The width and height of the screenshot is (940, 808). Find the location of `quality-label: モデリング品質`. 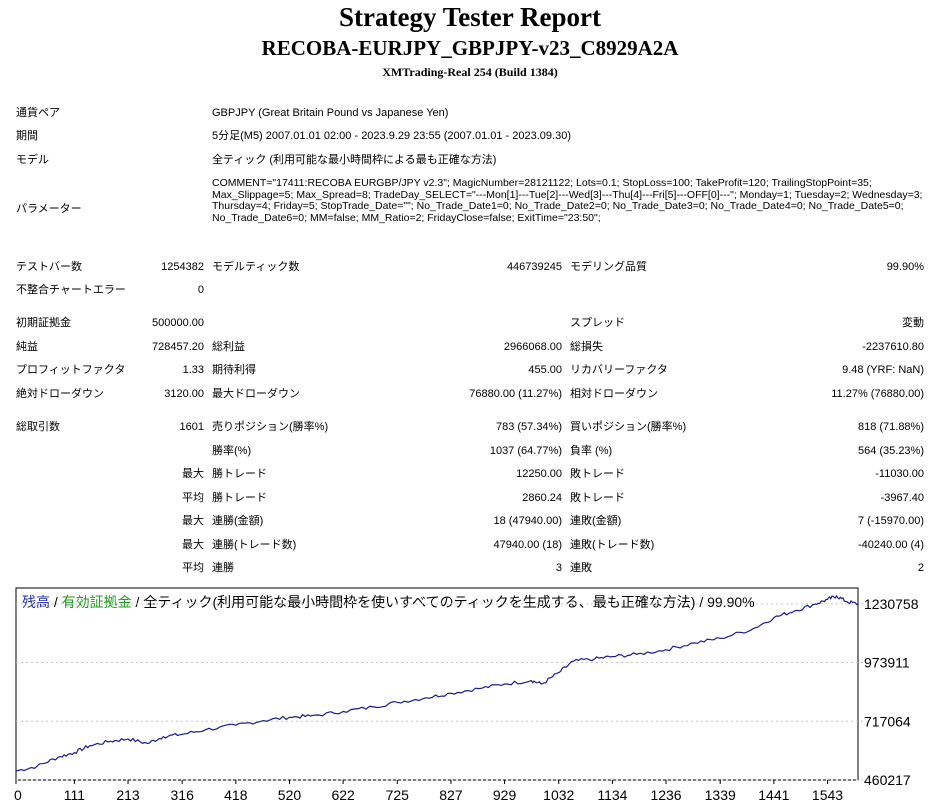

quality-label: モデリング品質 is located at coordinates (608, 267).